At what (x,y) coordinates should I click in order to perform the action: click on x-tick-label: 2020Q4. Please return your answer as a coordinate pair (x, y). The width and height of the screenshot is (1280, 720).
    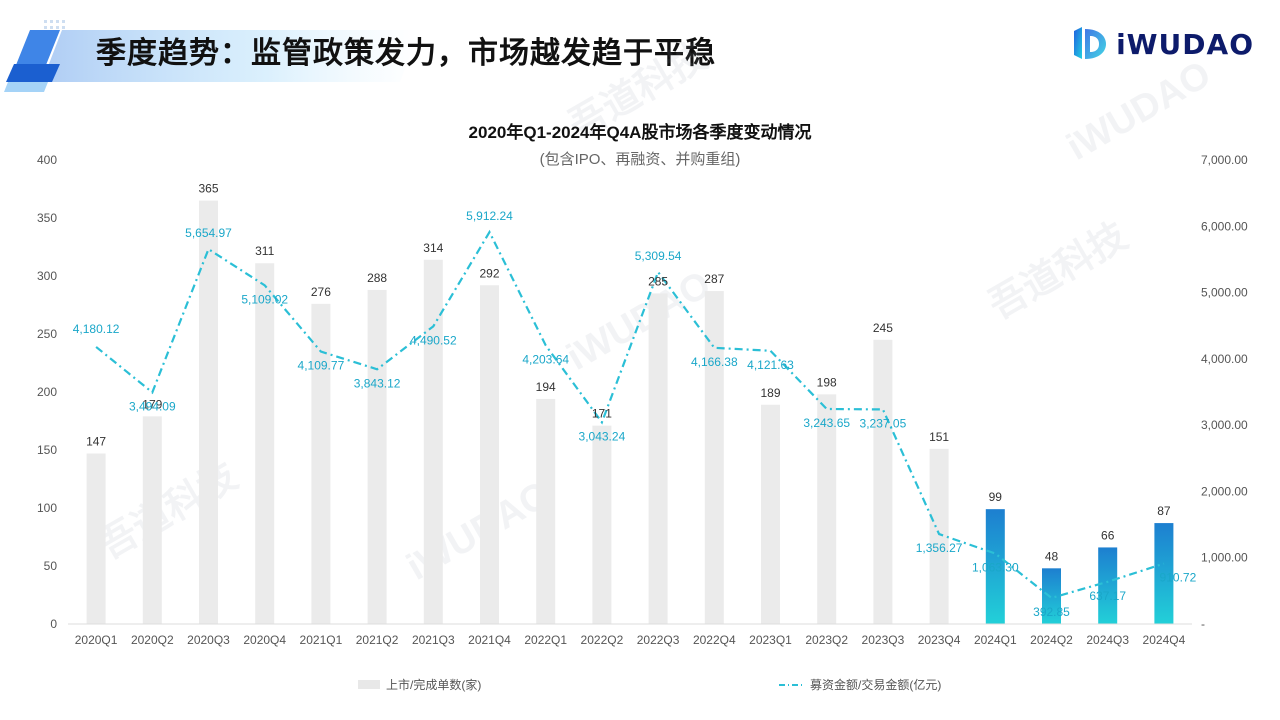
    Looking at the image, I should click on (264, 640).